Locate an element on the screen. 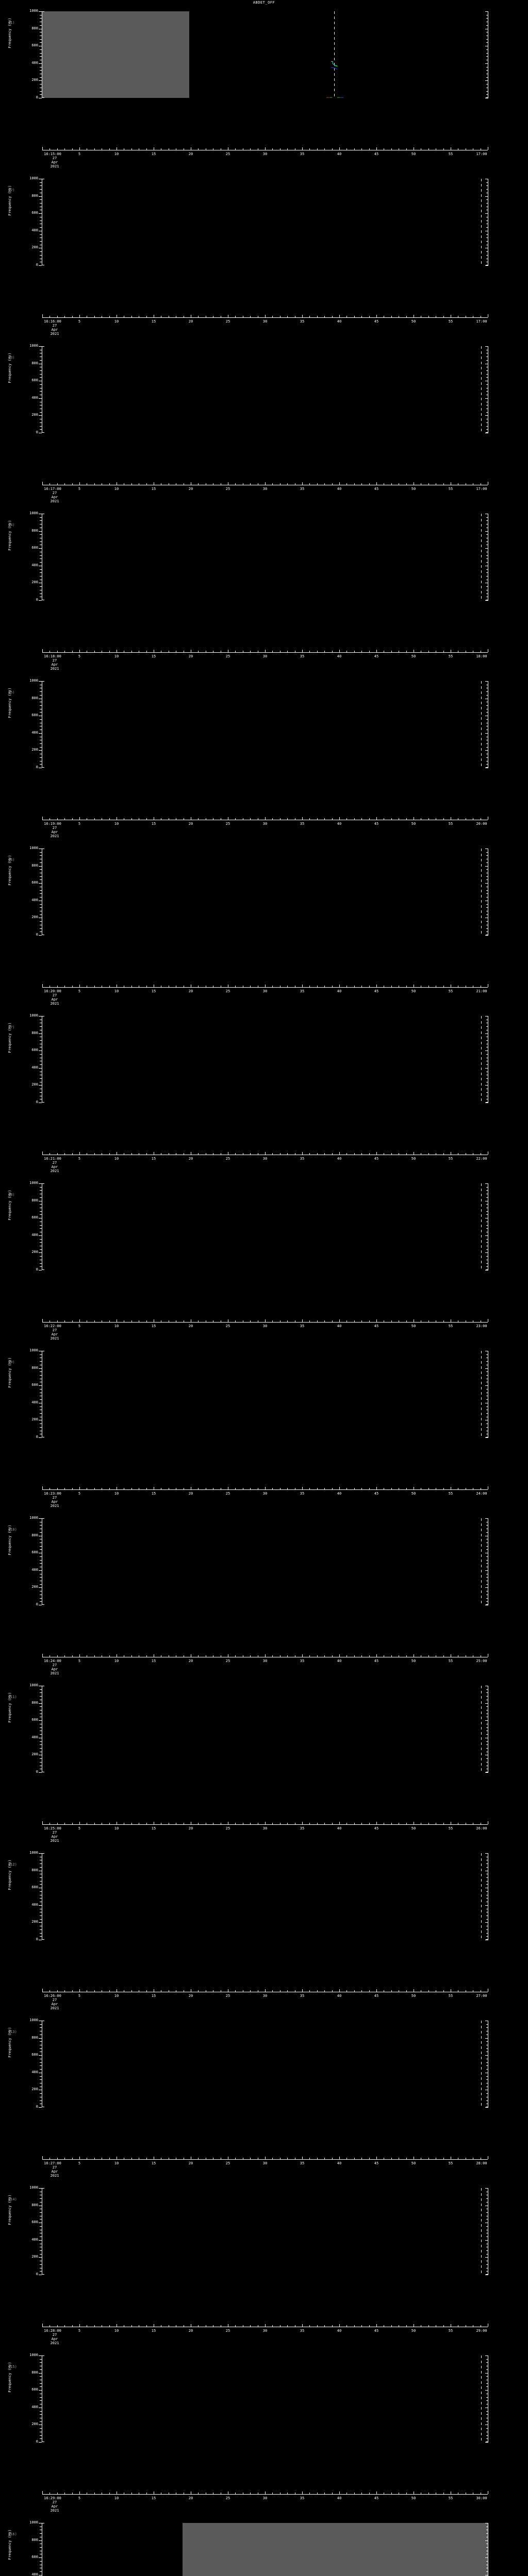 Image resolution: width=528 pixels, height=2576 pixels. time-tick-label: 25 is located at coordinates (228, 1828).